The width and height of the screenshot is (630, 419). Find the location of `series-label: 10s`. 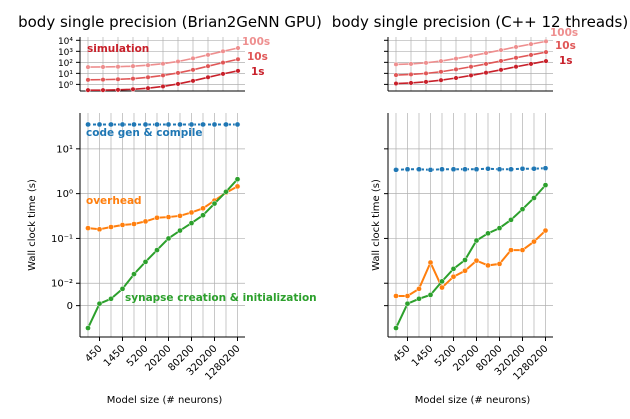

series-label: 10s is located at coordinates (257, 57).